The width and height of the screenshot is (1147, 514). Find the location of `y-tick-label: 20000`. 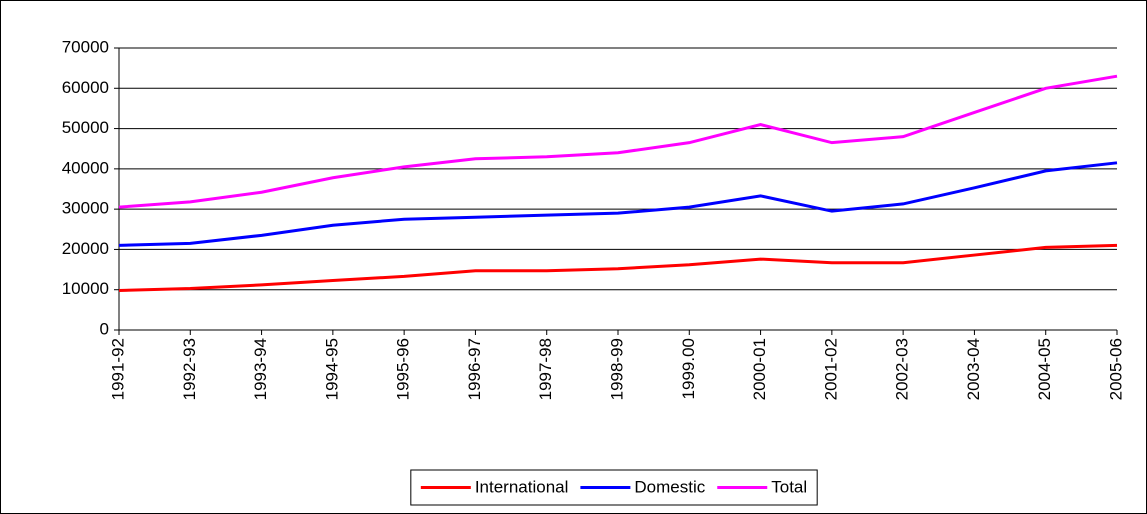

y-tick-label: 20000 is located at coordinates (85, 248).